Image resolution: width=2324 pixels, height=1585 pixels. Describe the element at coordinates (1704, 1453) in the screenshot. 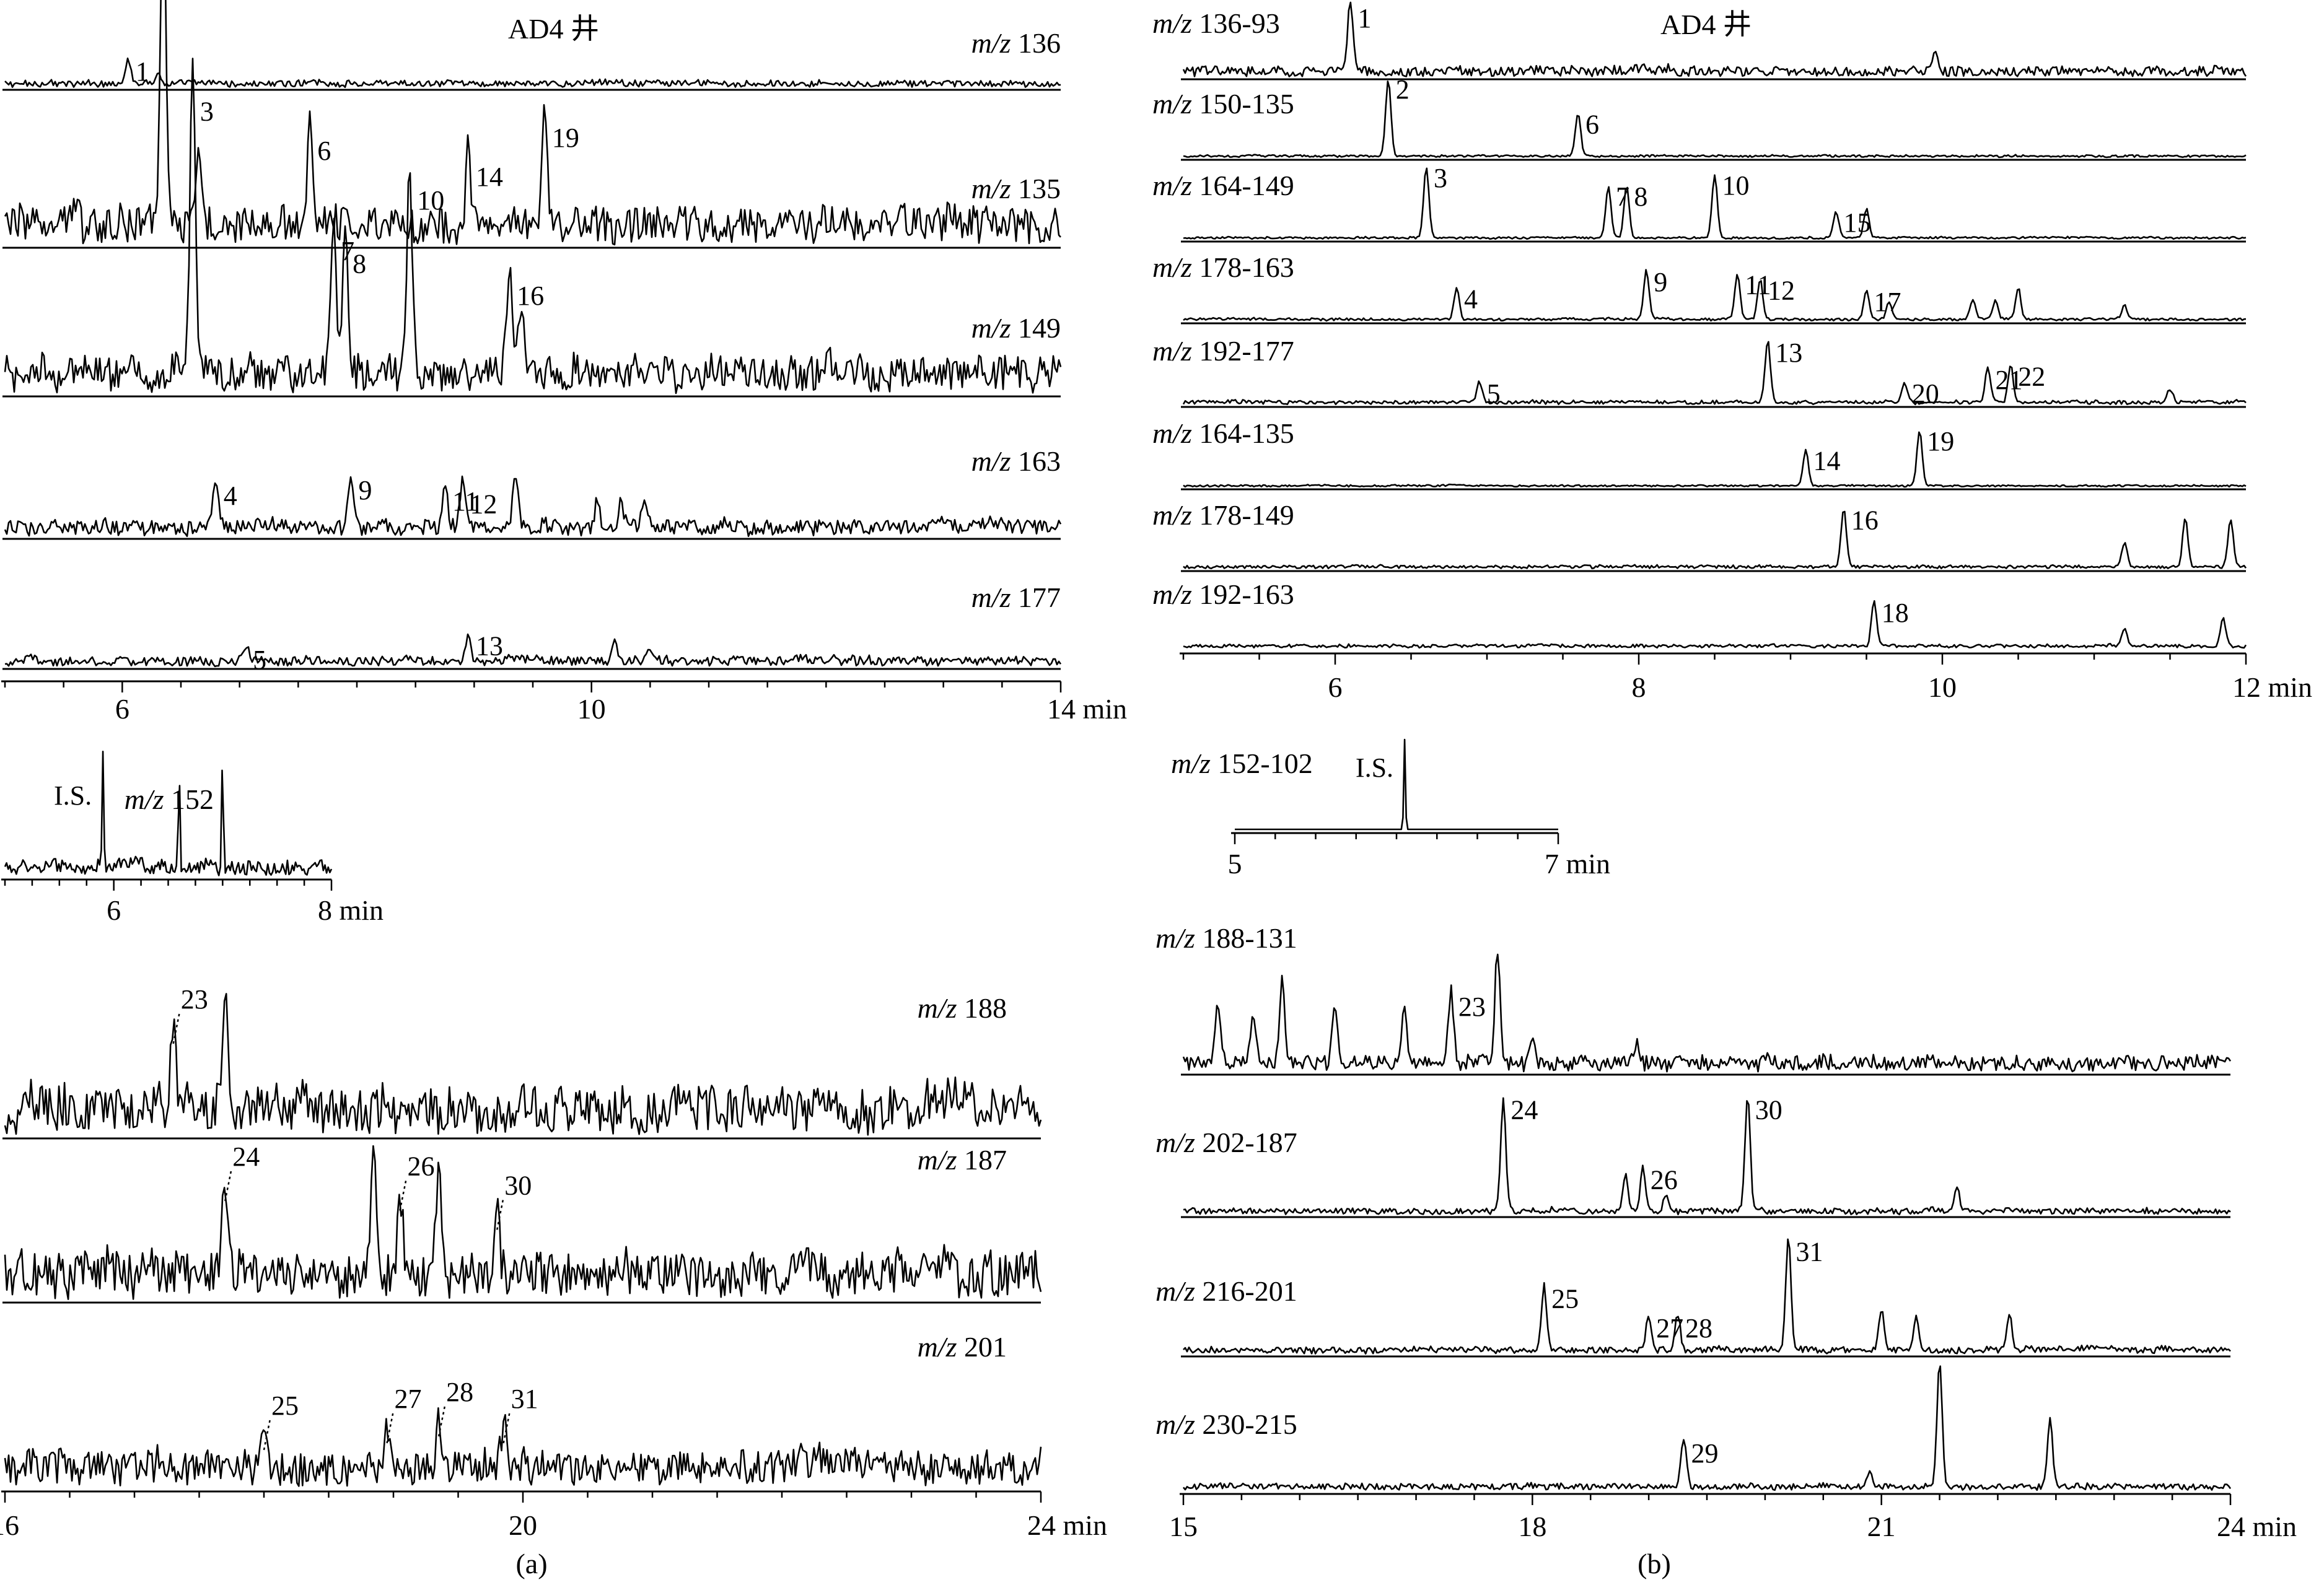

I see `peak-label-29: 29` at that location.